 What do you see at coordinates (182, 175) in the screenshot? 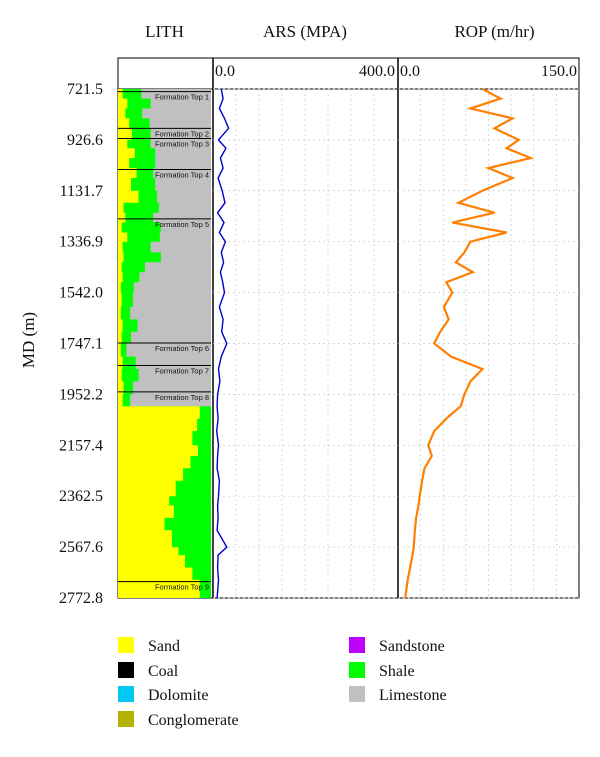
I see `formation-top-label: Formation Top 4` at bounding box center [182, 175].